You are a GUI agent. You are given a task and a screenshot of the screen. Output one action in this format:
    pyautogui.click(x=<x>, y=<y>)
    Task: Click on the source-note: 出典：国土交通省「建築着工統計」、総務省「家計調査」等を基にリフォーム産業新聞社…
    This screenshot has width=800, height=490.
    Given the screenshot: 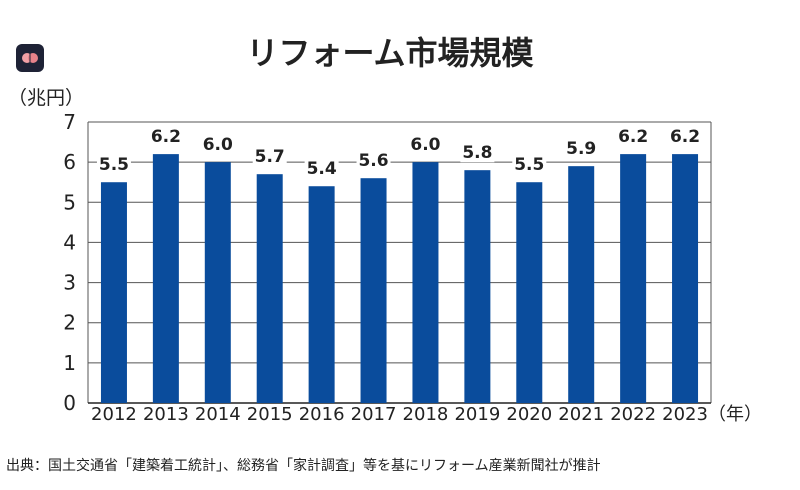 What is the action you would take?
    pyautogui.click(x=303, y=465)
    